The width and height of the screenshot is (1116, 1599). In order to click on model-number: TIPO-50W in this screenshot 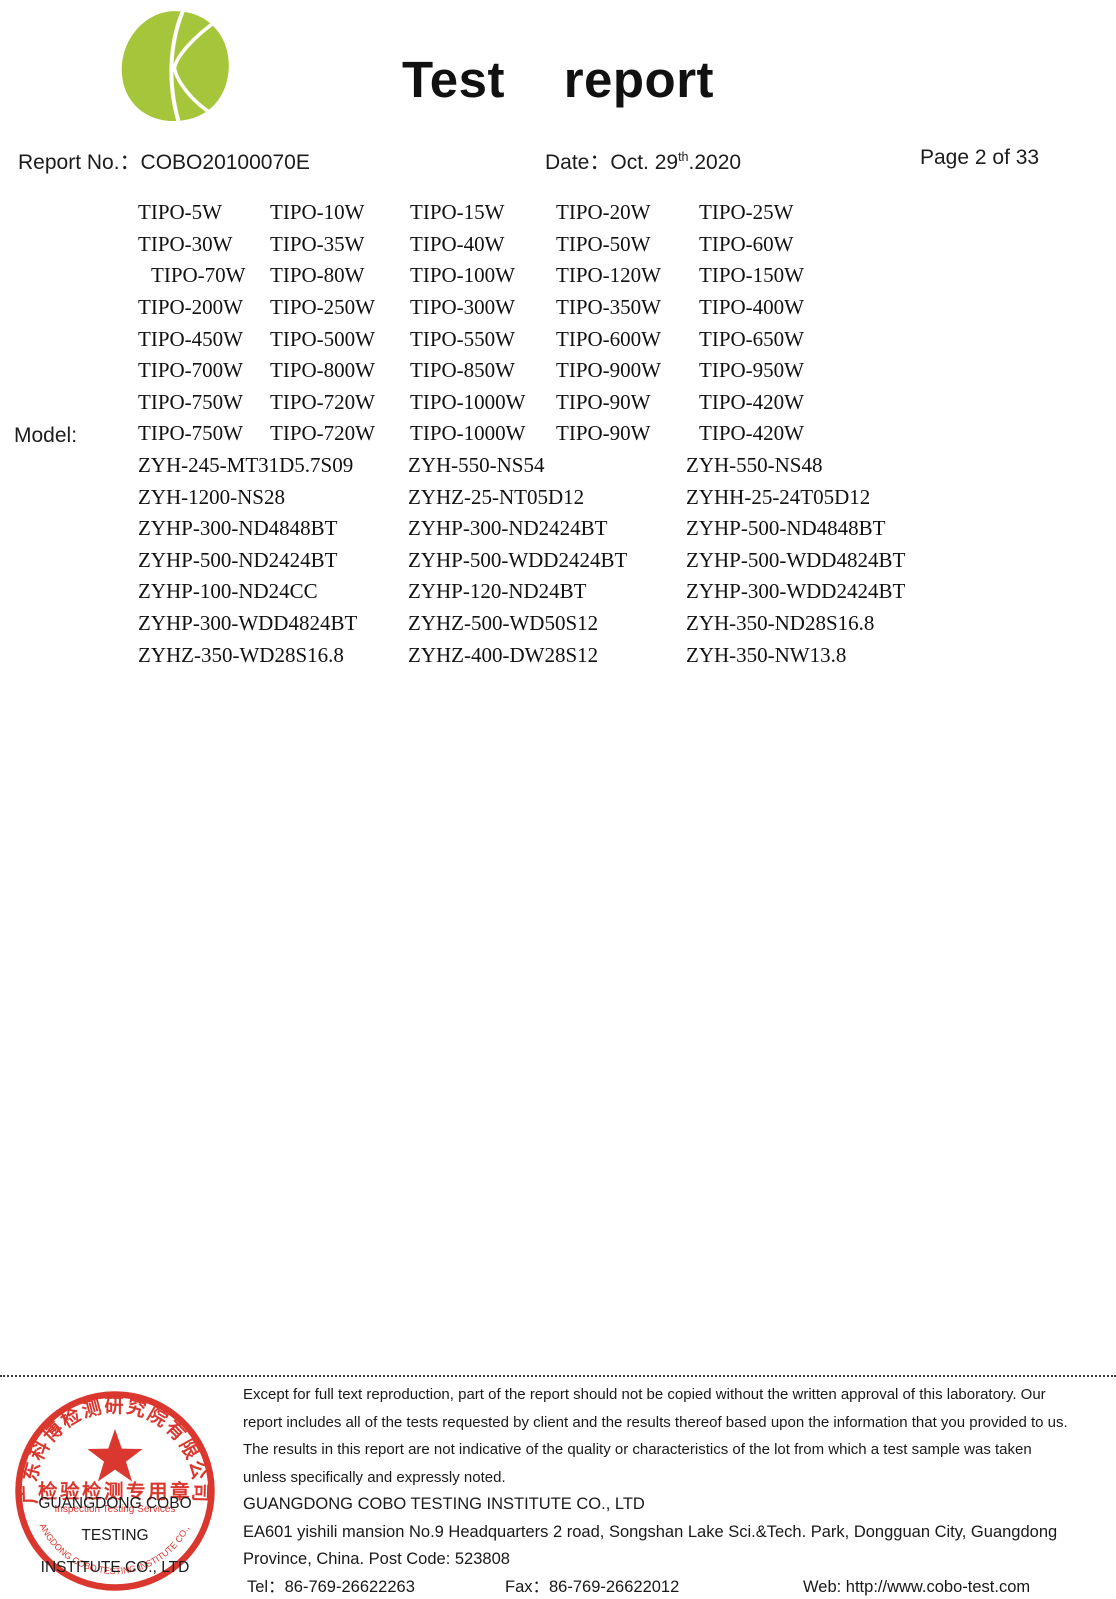, I will do `click(603, 243)`.